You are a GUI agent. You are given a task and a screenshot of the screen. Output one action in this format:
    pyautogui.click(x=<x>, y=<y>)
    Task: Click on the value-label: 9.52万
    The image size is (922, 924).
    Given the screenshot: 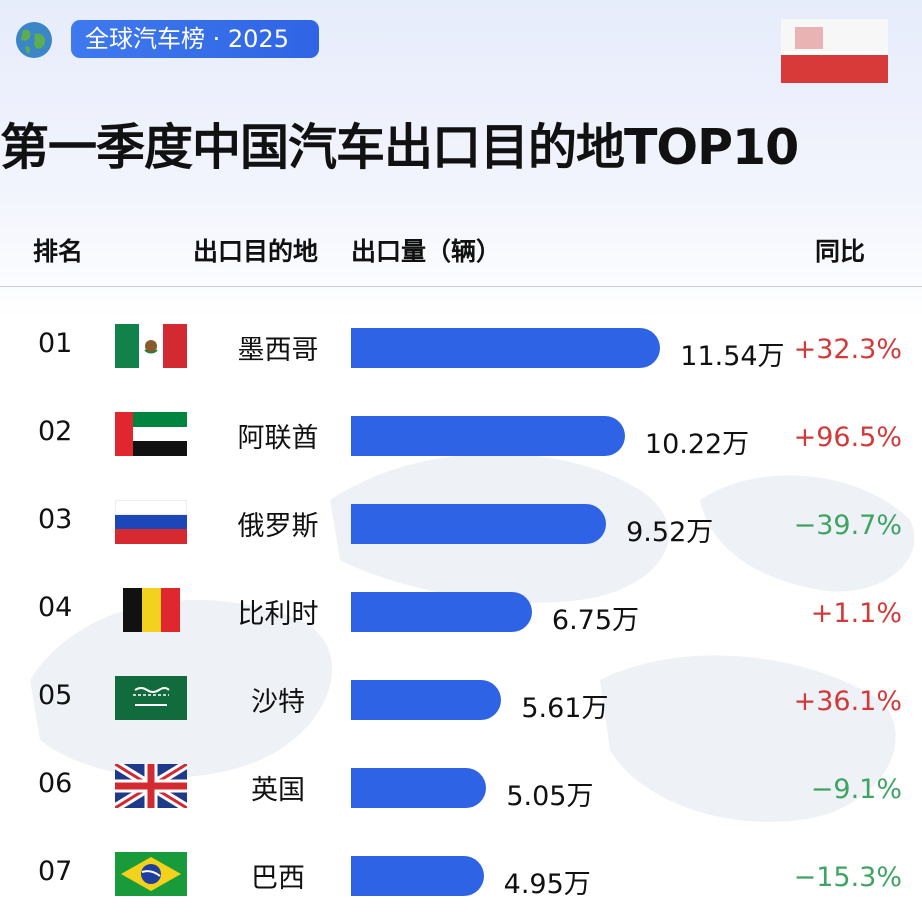 What is the action you would take?
    pyautogui.click(x=670, y=532)
    